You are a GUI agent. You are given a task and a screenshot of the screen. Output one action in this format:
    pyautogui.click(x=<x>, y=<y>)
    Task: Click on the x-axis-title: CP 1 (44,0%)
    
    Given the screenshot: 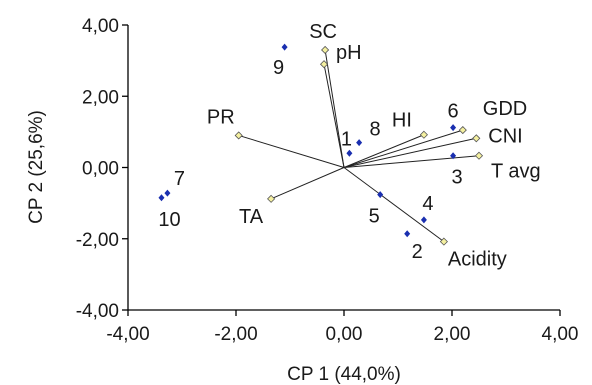 What is the action you would take?
    pyautogui.click(x=344, y=374)
    